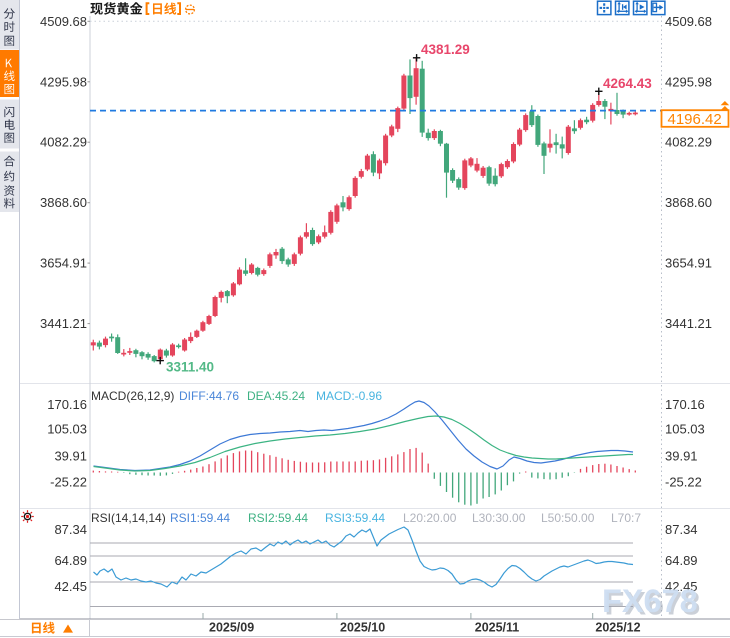 The image size is (730, 638). I want to click on svg-text: L50:50.00, so click(568, 518).